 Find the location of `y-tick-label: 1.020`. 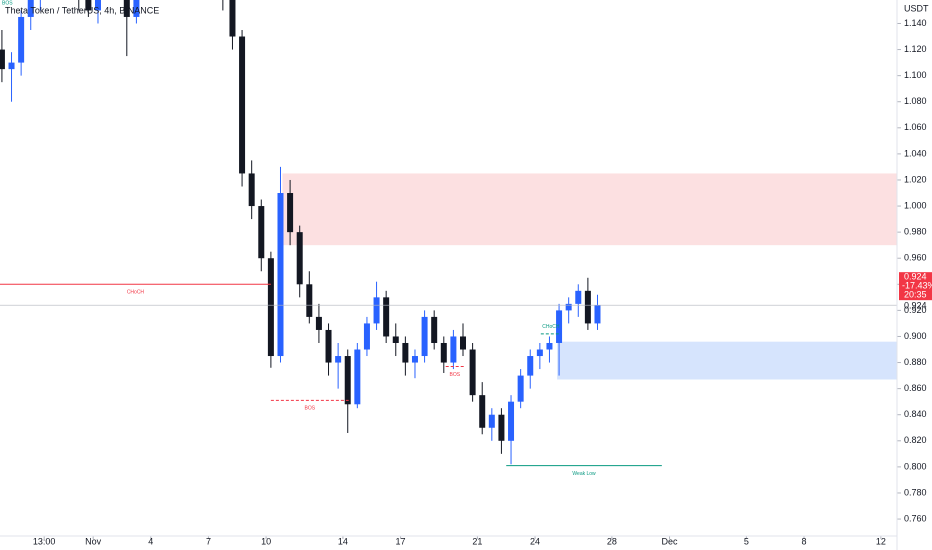

y-tick-label: 1.020 is located at coordinates (915, 179).